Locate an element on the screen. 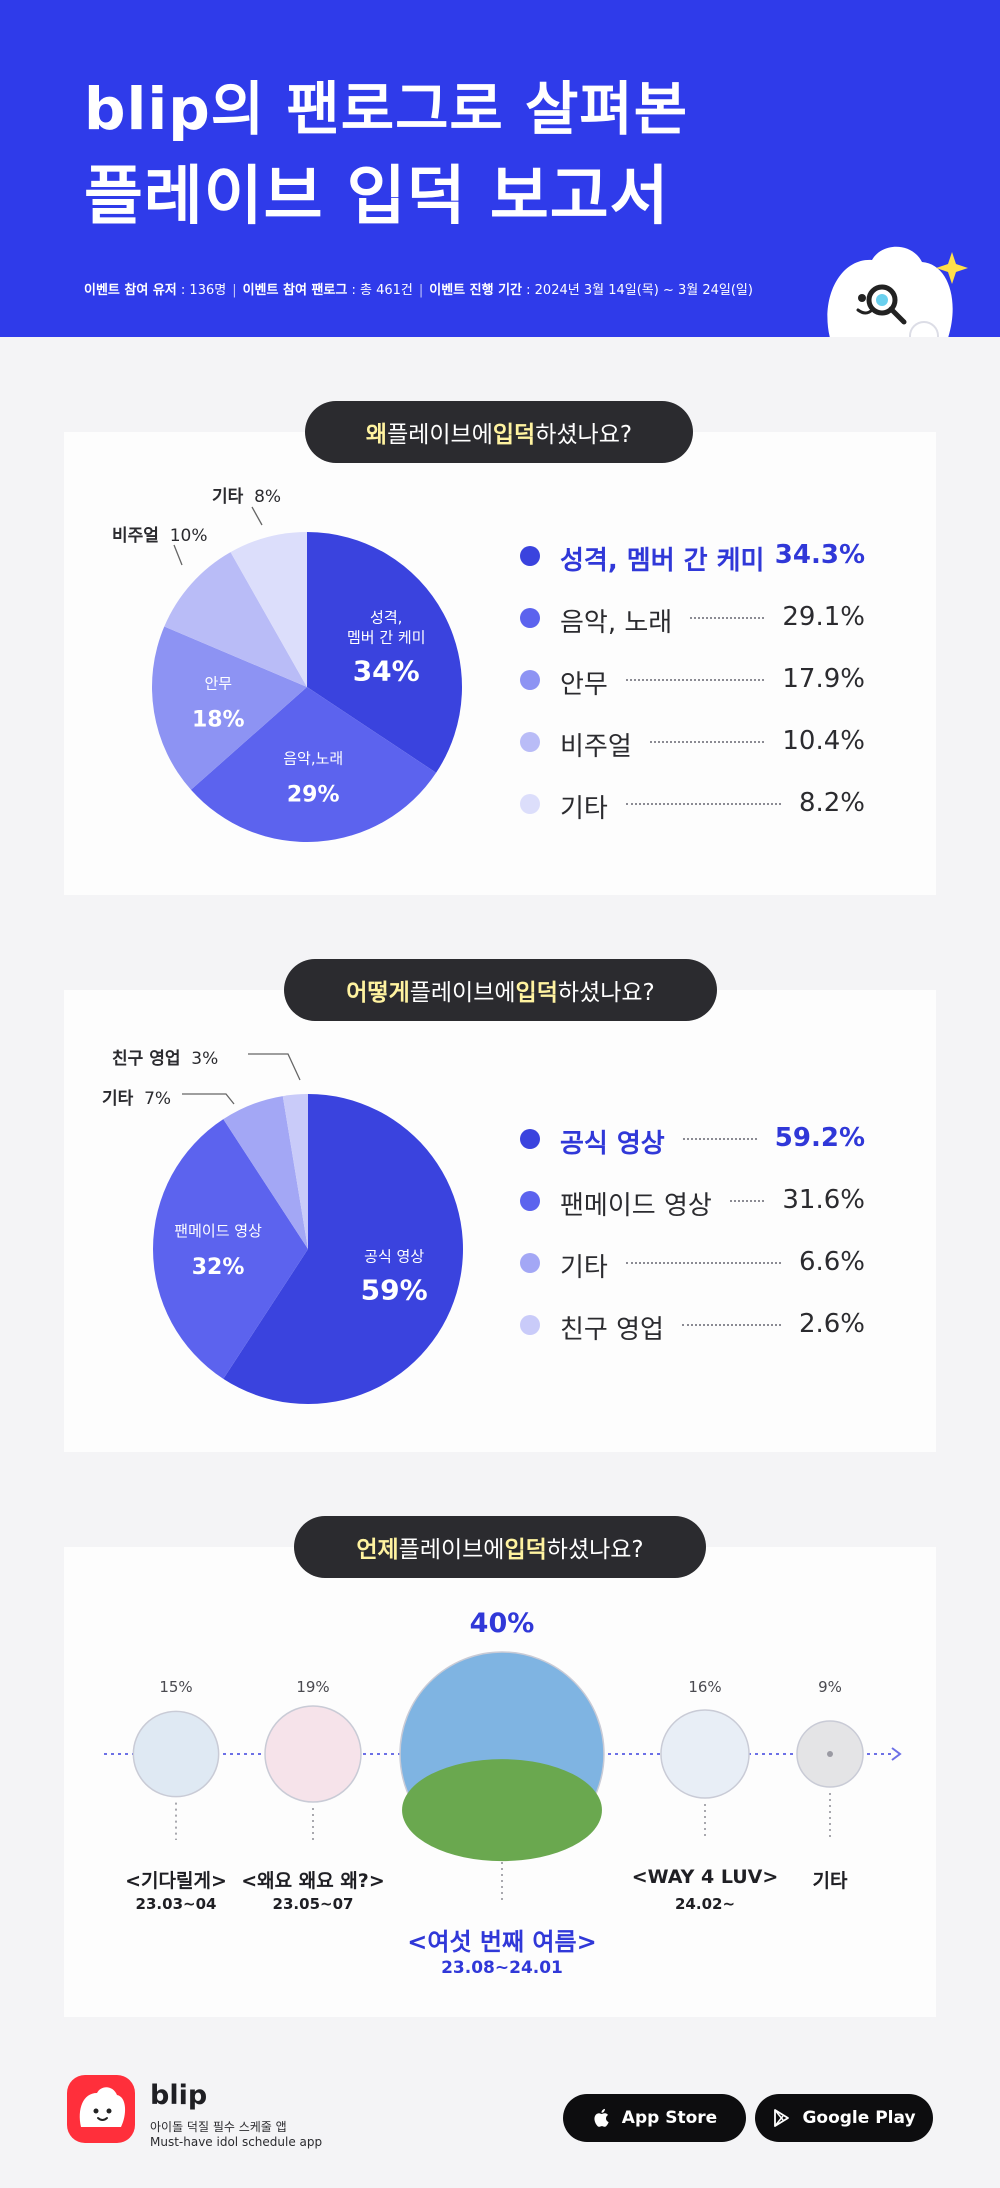  legend-value: 29.1% is located at coordinates (823, 617).